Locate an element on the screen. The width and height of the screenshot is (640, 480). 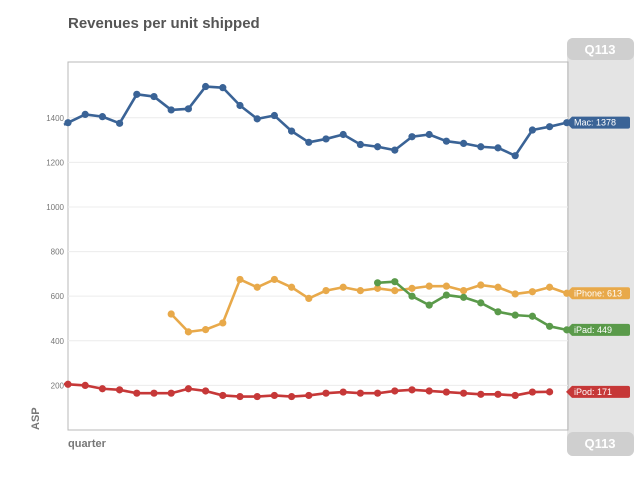
end-label-mac: Mac: 1378 is located at coordinates (598, 122).